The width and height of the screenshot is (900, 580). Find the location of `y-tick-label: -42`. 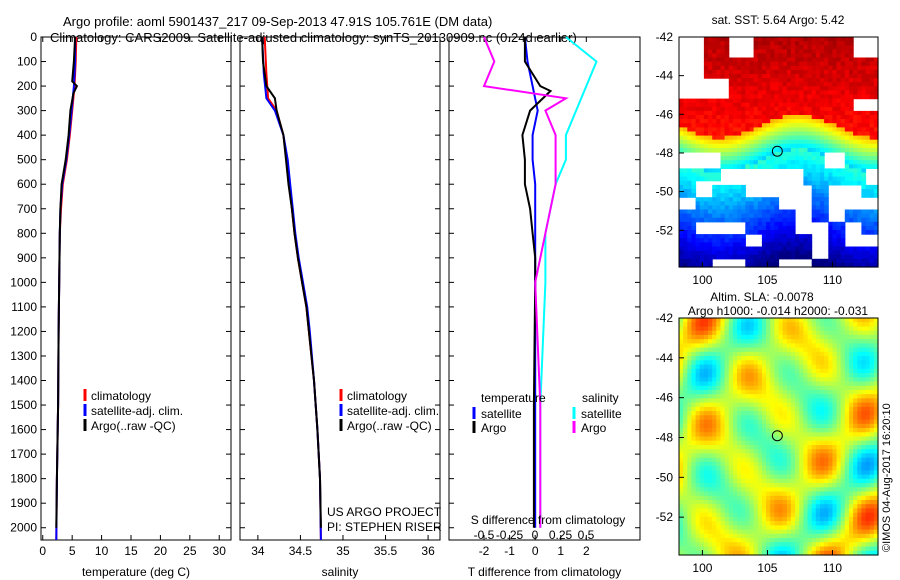

y-tick-label: -42 is located at coordinates (665, 37).